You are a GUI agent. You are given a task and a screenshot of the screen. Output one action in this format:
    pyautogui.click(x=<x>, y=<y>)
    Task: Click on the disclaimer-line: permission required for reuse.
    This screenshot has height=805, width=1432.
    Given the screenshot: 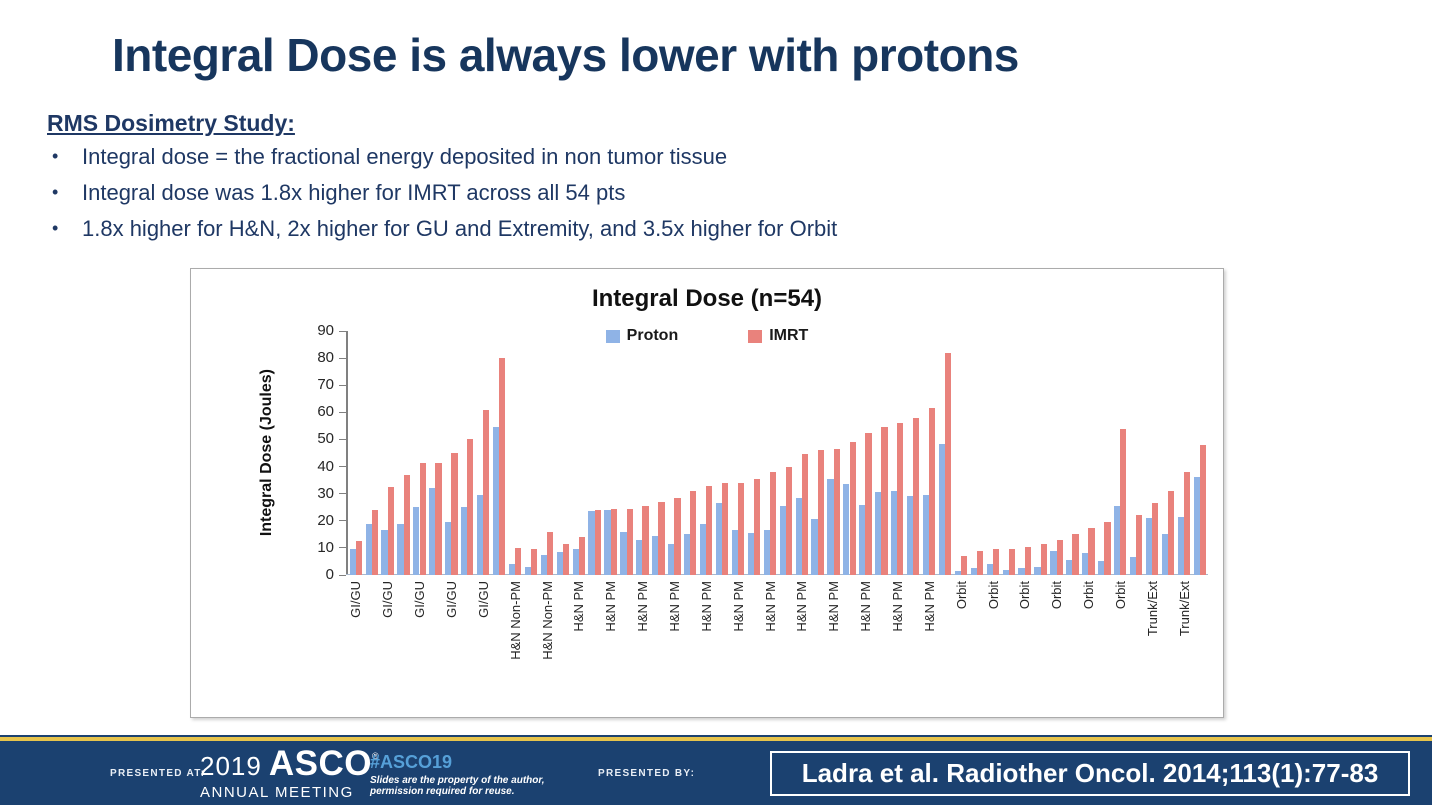 What is the action you would take?
    pyautogui.click(x=442, y=791)
    